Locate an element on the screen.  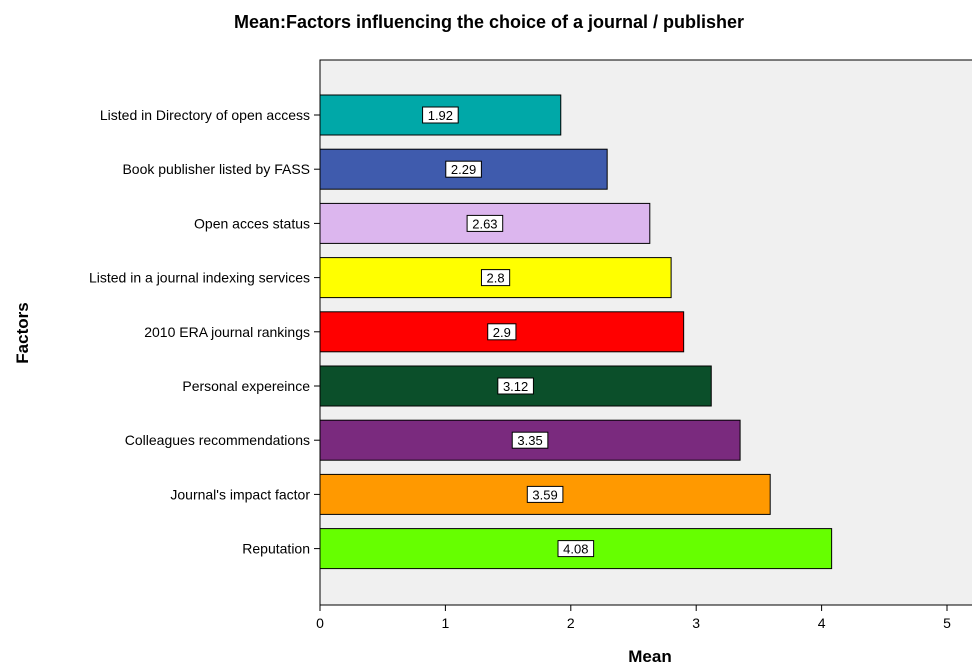
data-label: 4.08 is located at coordinates (575, 549).